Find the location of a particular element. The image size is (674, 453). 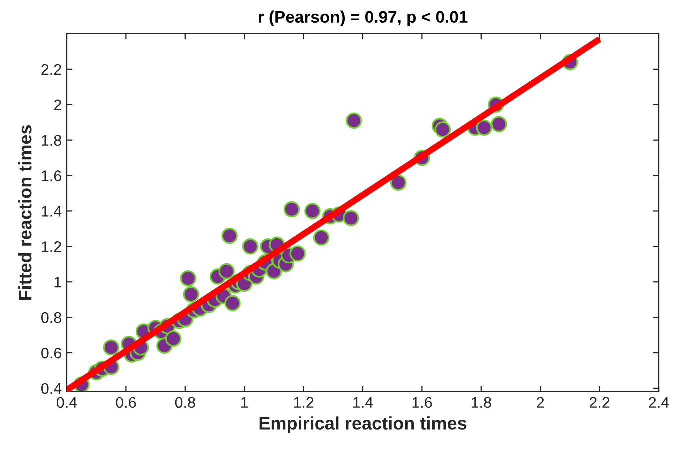

x-tick-label: 1 is located at coordinates (245, 402).